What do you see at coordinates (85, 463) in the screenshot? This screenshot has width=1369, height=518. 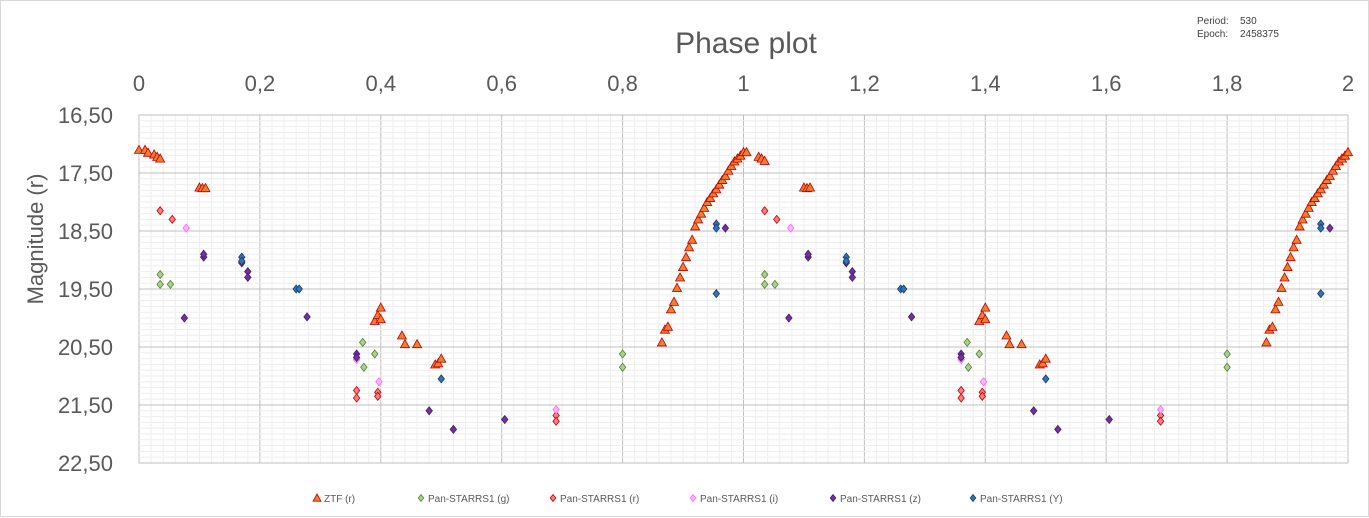 I see `y-tick-label: 22,50` at bounding box center [85, 463].